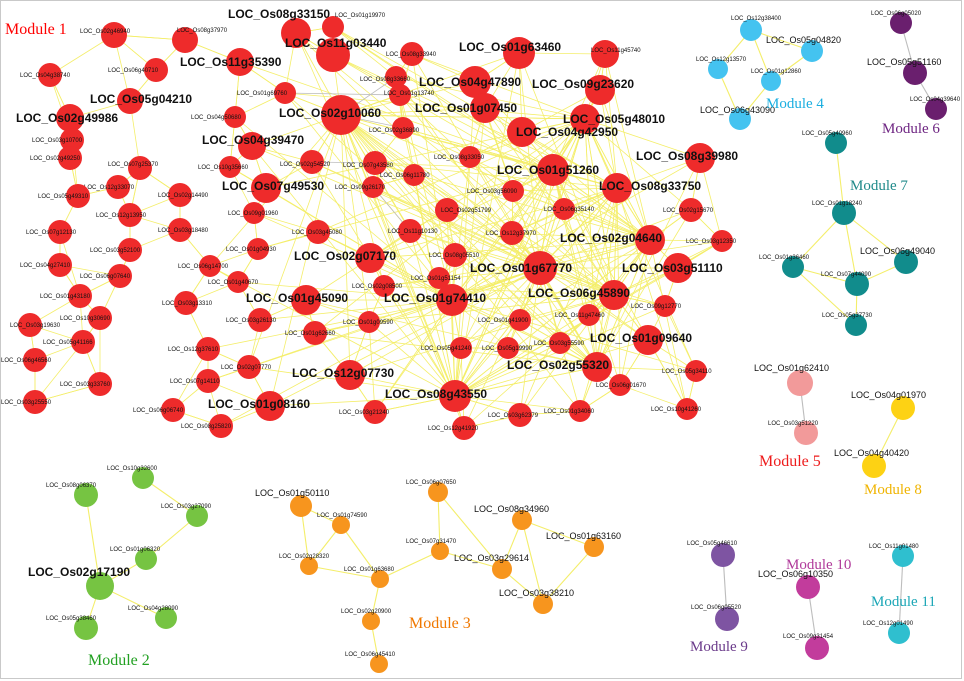  I want to click on node-LOC_Os06g49040, so click(906, 262).